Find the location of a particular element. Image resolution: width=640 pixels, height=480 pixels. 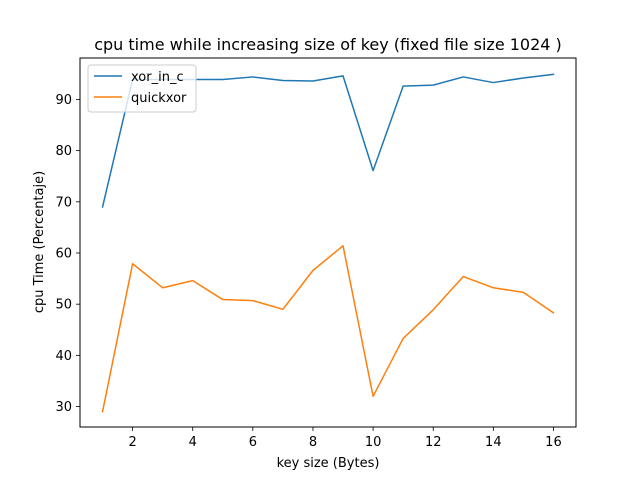

y-tick-label: 30 is located at coordinates (63, 407).